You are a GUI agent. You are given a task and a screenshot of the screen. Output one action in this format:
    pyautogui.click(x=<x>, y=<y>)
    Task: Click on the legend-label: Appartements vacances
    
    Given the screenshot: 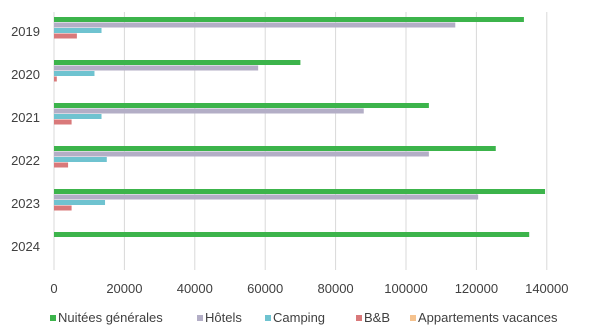 What is the action you would take?
    pyautogui.click(x=488, y=317)
    